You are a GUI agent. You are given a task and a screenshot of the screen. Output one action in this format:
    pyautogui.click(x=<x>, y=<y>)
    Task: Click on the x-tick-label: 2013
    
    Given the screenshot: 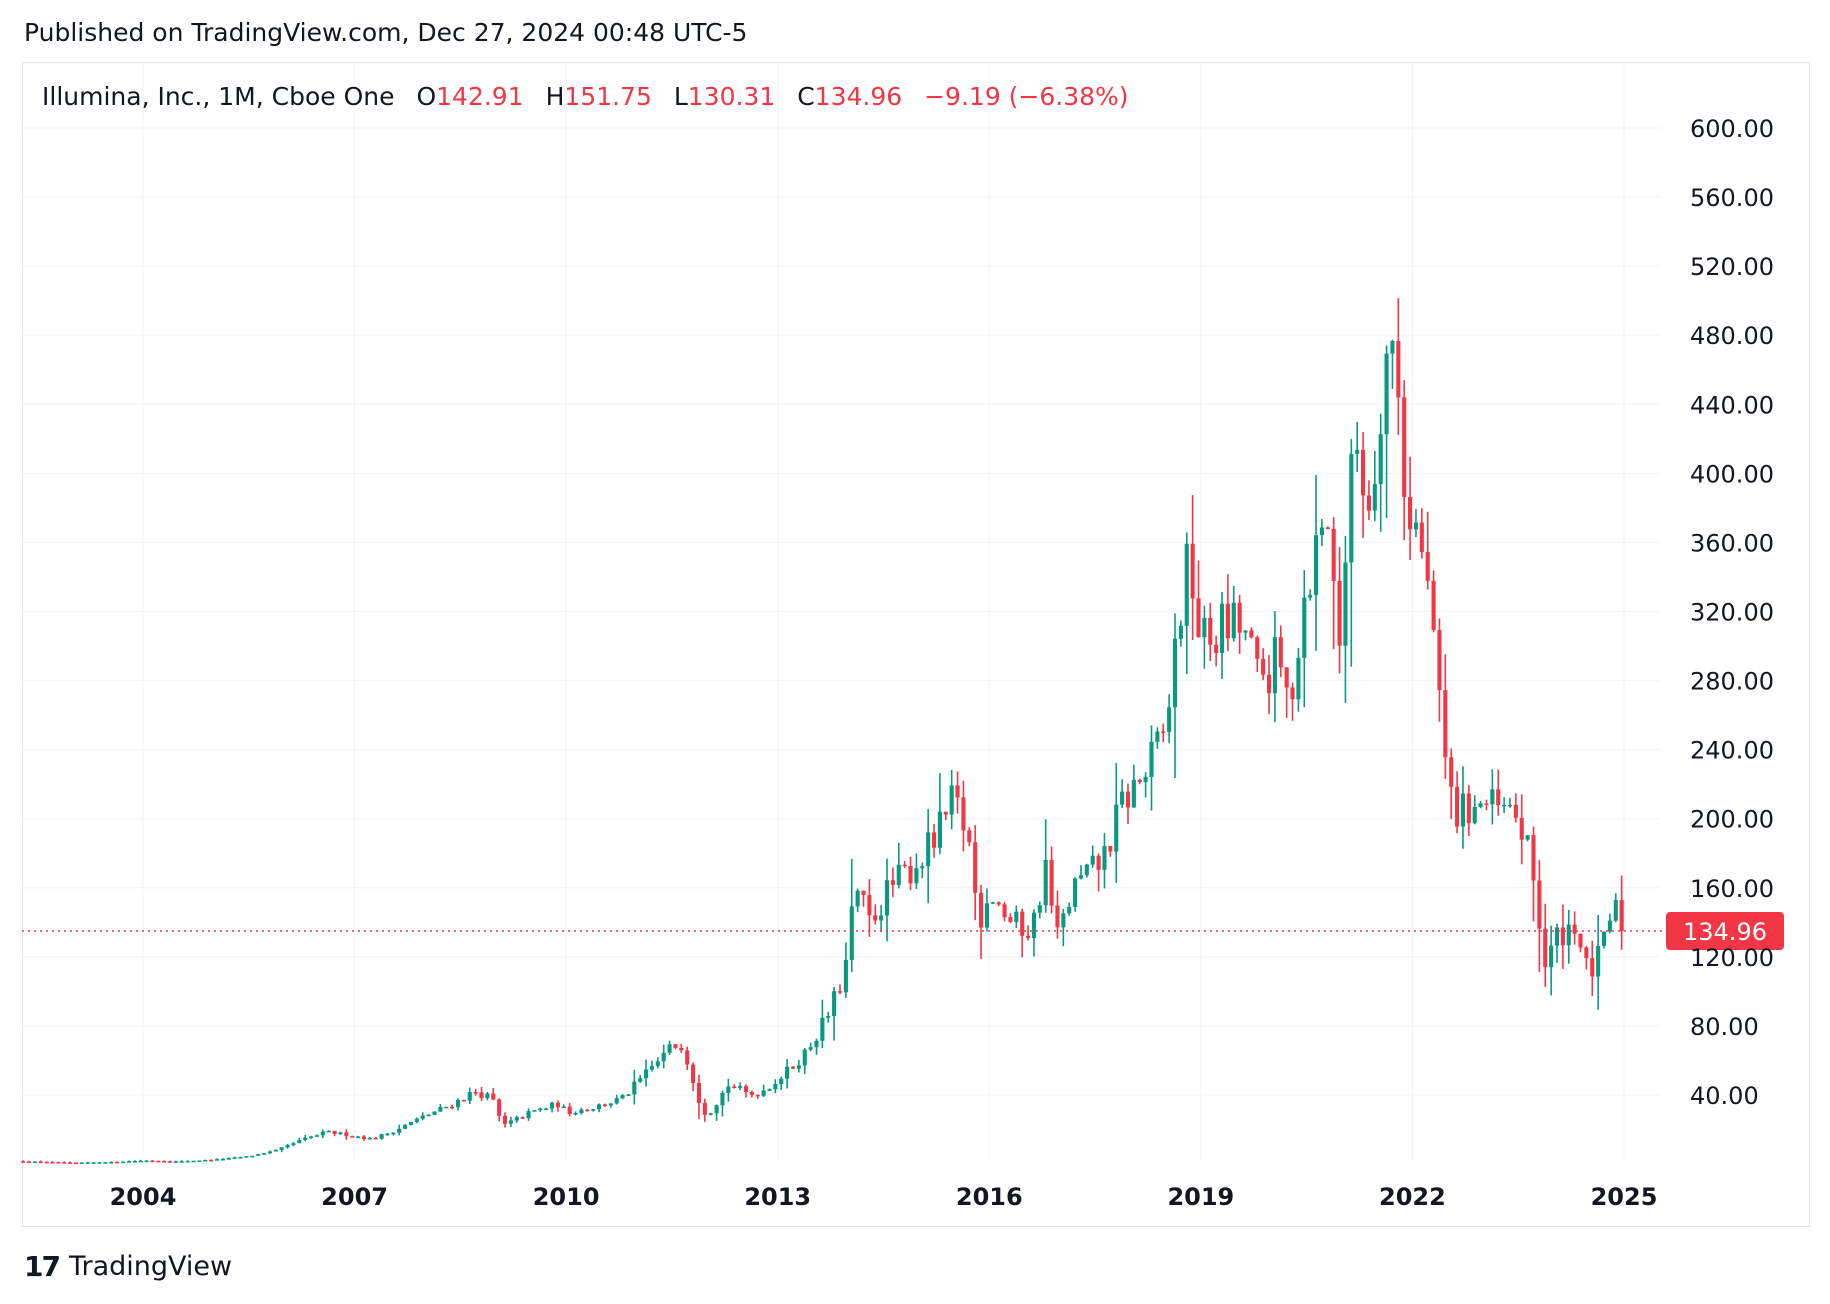 What is the action you would take?
    pyautogui.click(x=777, y=1197)
    